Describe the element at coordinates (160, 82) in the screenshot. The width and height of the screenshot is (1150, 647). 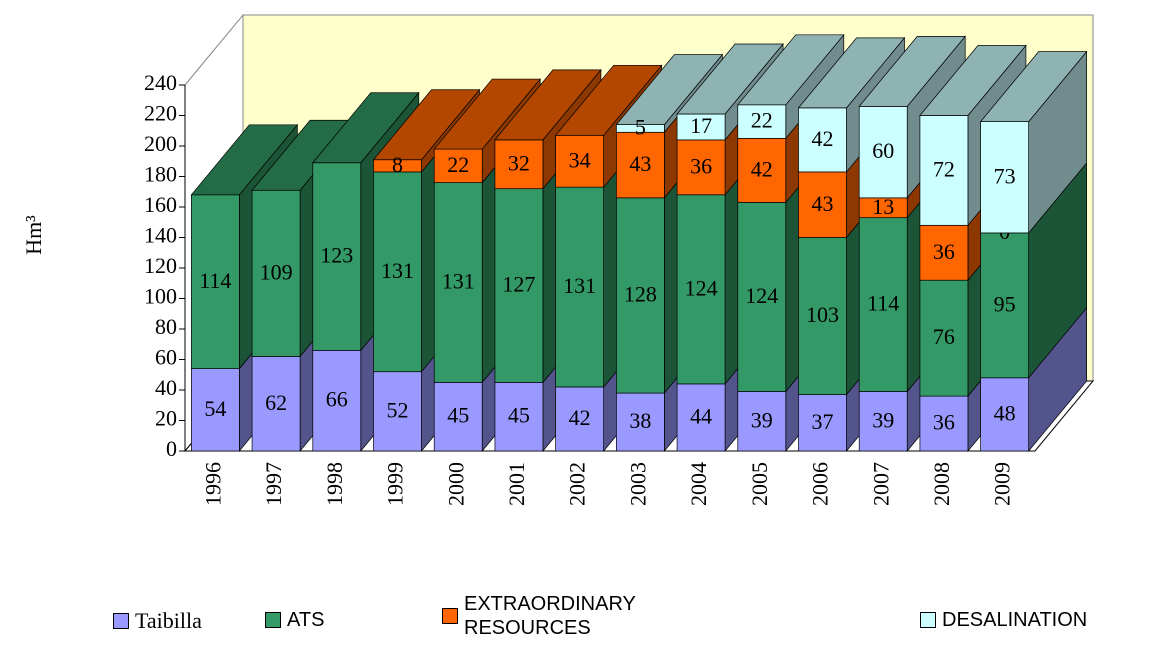
I see `y-tick-label: 240` at that location.